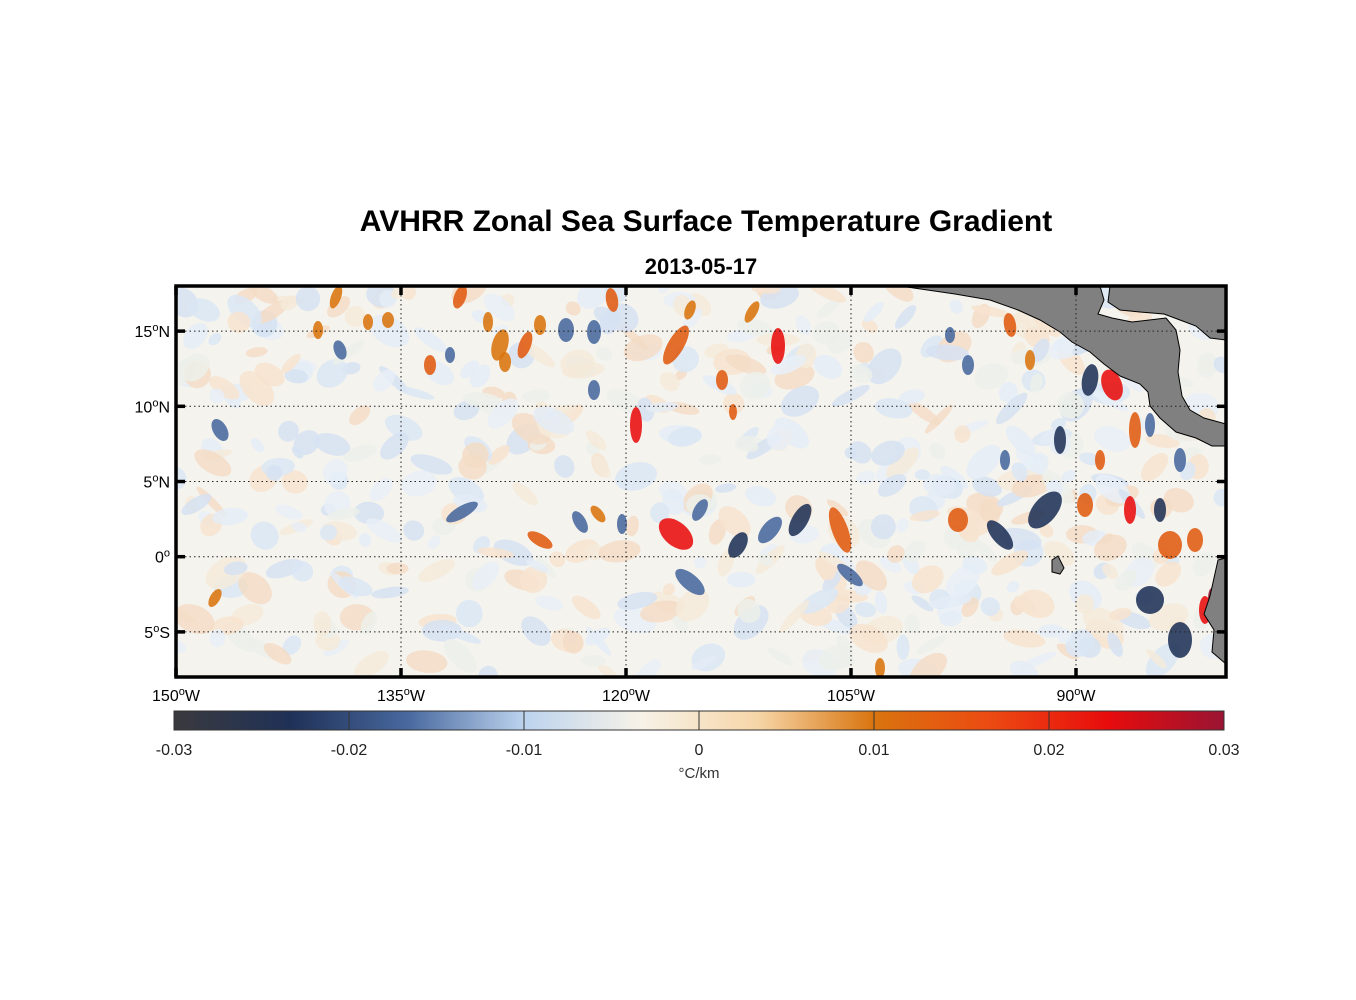  What do you see at coordinates (1058, 565) in the screenshot?
I see `galapagos-island` at bounding box center [1058, 565].